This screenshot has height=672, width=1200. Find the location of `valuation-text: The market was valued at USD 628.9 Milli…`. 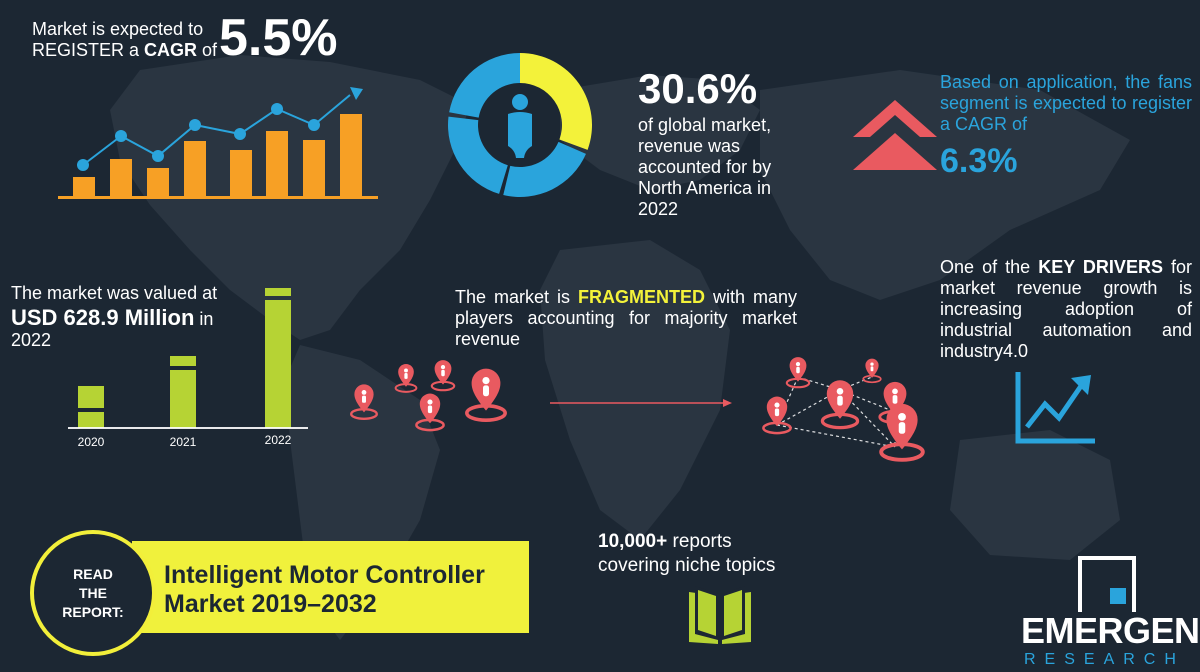

valuation-text: The market was valued at USD 628.9 Milli… is located at coordinates (131, 317).